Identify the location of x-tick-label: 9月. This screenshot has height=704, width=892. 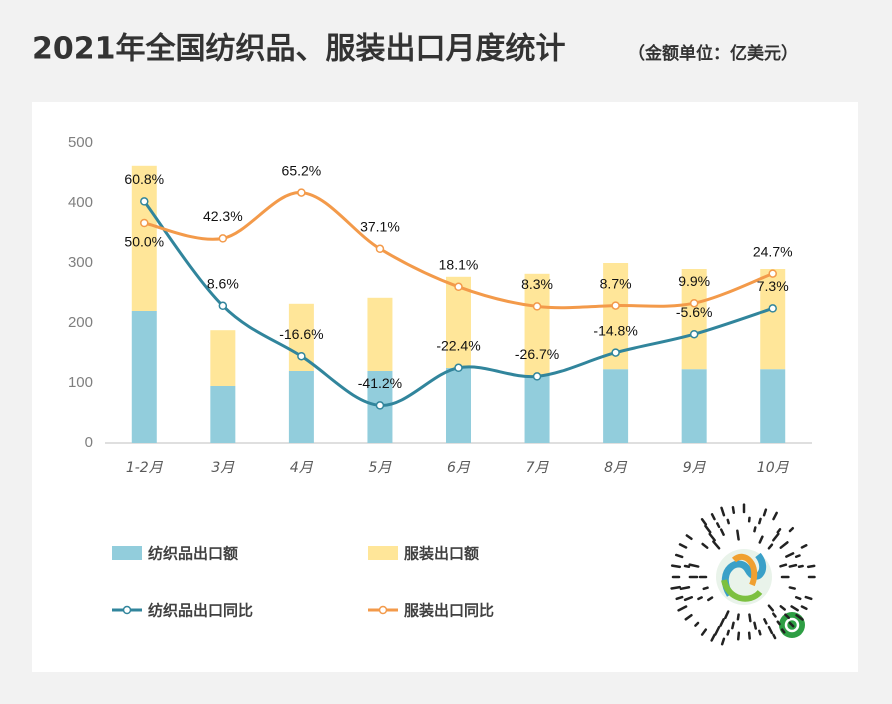
(695, 468).